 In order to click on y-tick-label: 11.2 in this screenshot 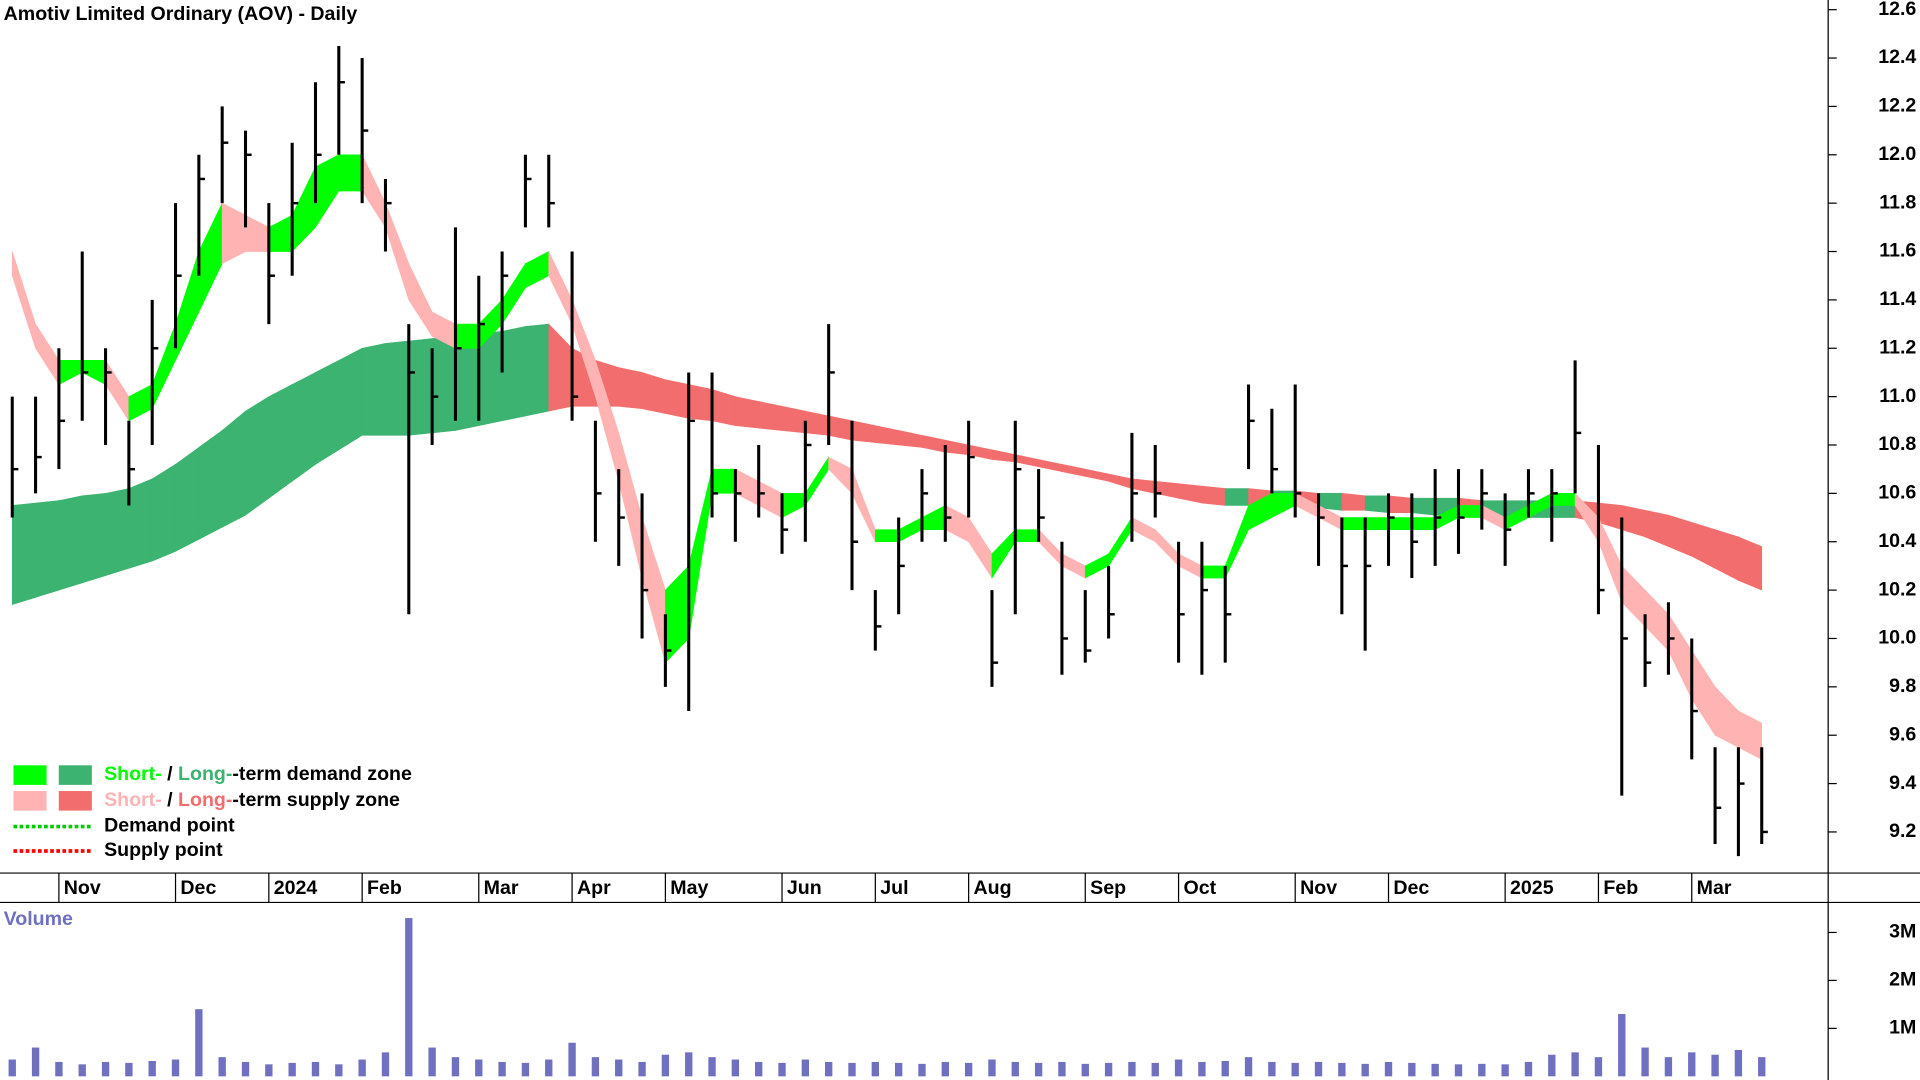, I will do `click(1897, 347)`.